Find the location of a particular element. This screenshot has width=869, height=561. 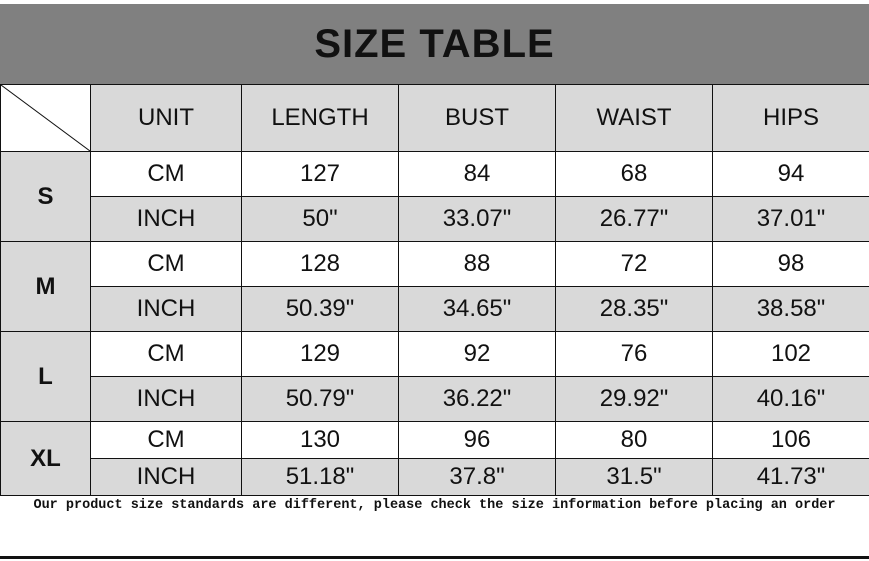

column-header: UNIT is located at coordinates (166, 118).